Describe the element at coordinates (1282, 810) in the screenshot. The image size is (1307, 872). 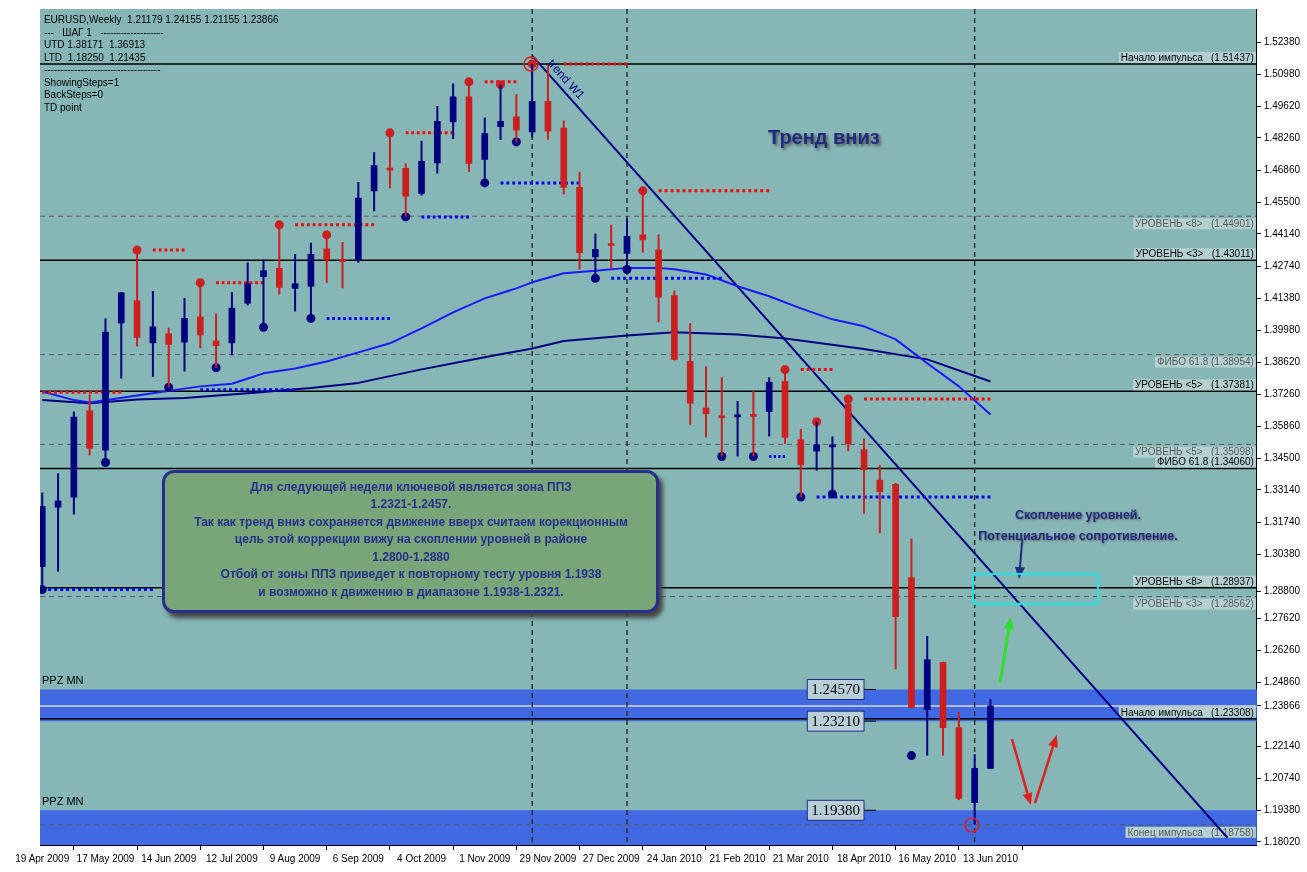
I see `y-tick-label: 1.19380` at that location.